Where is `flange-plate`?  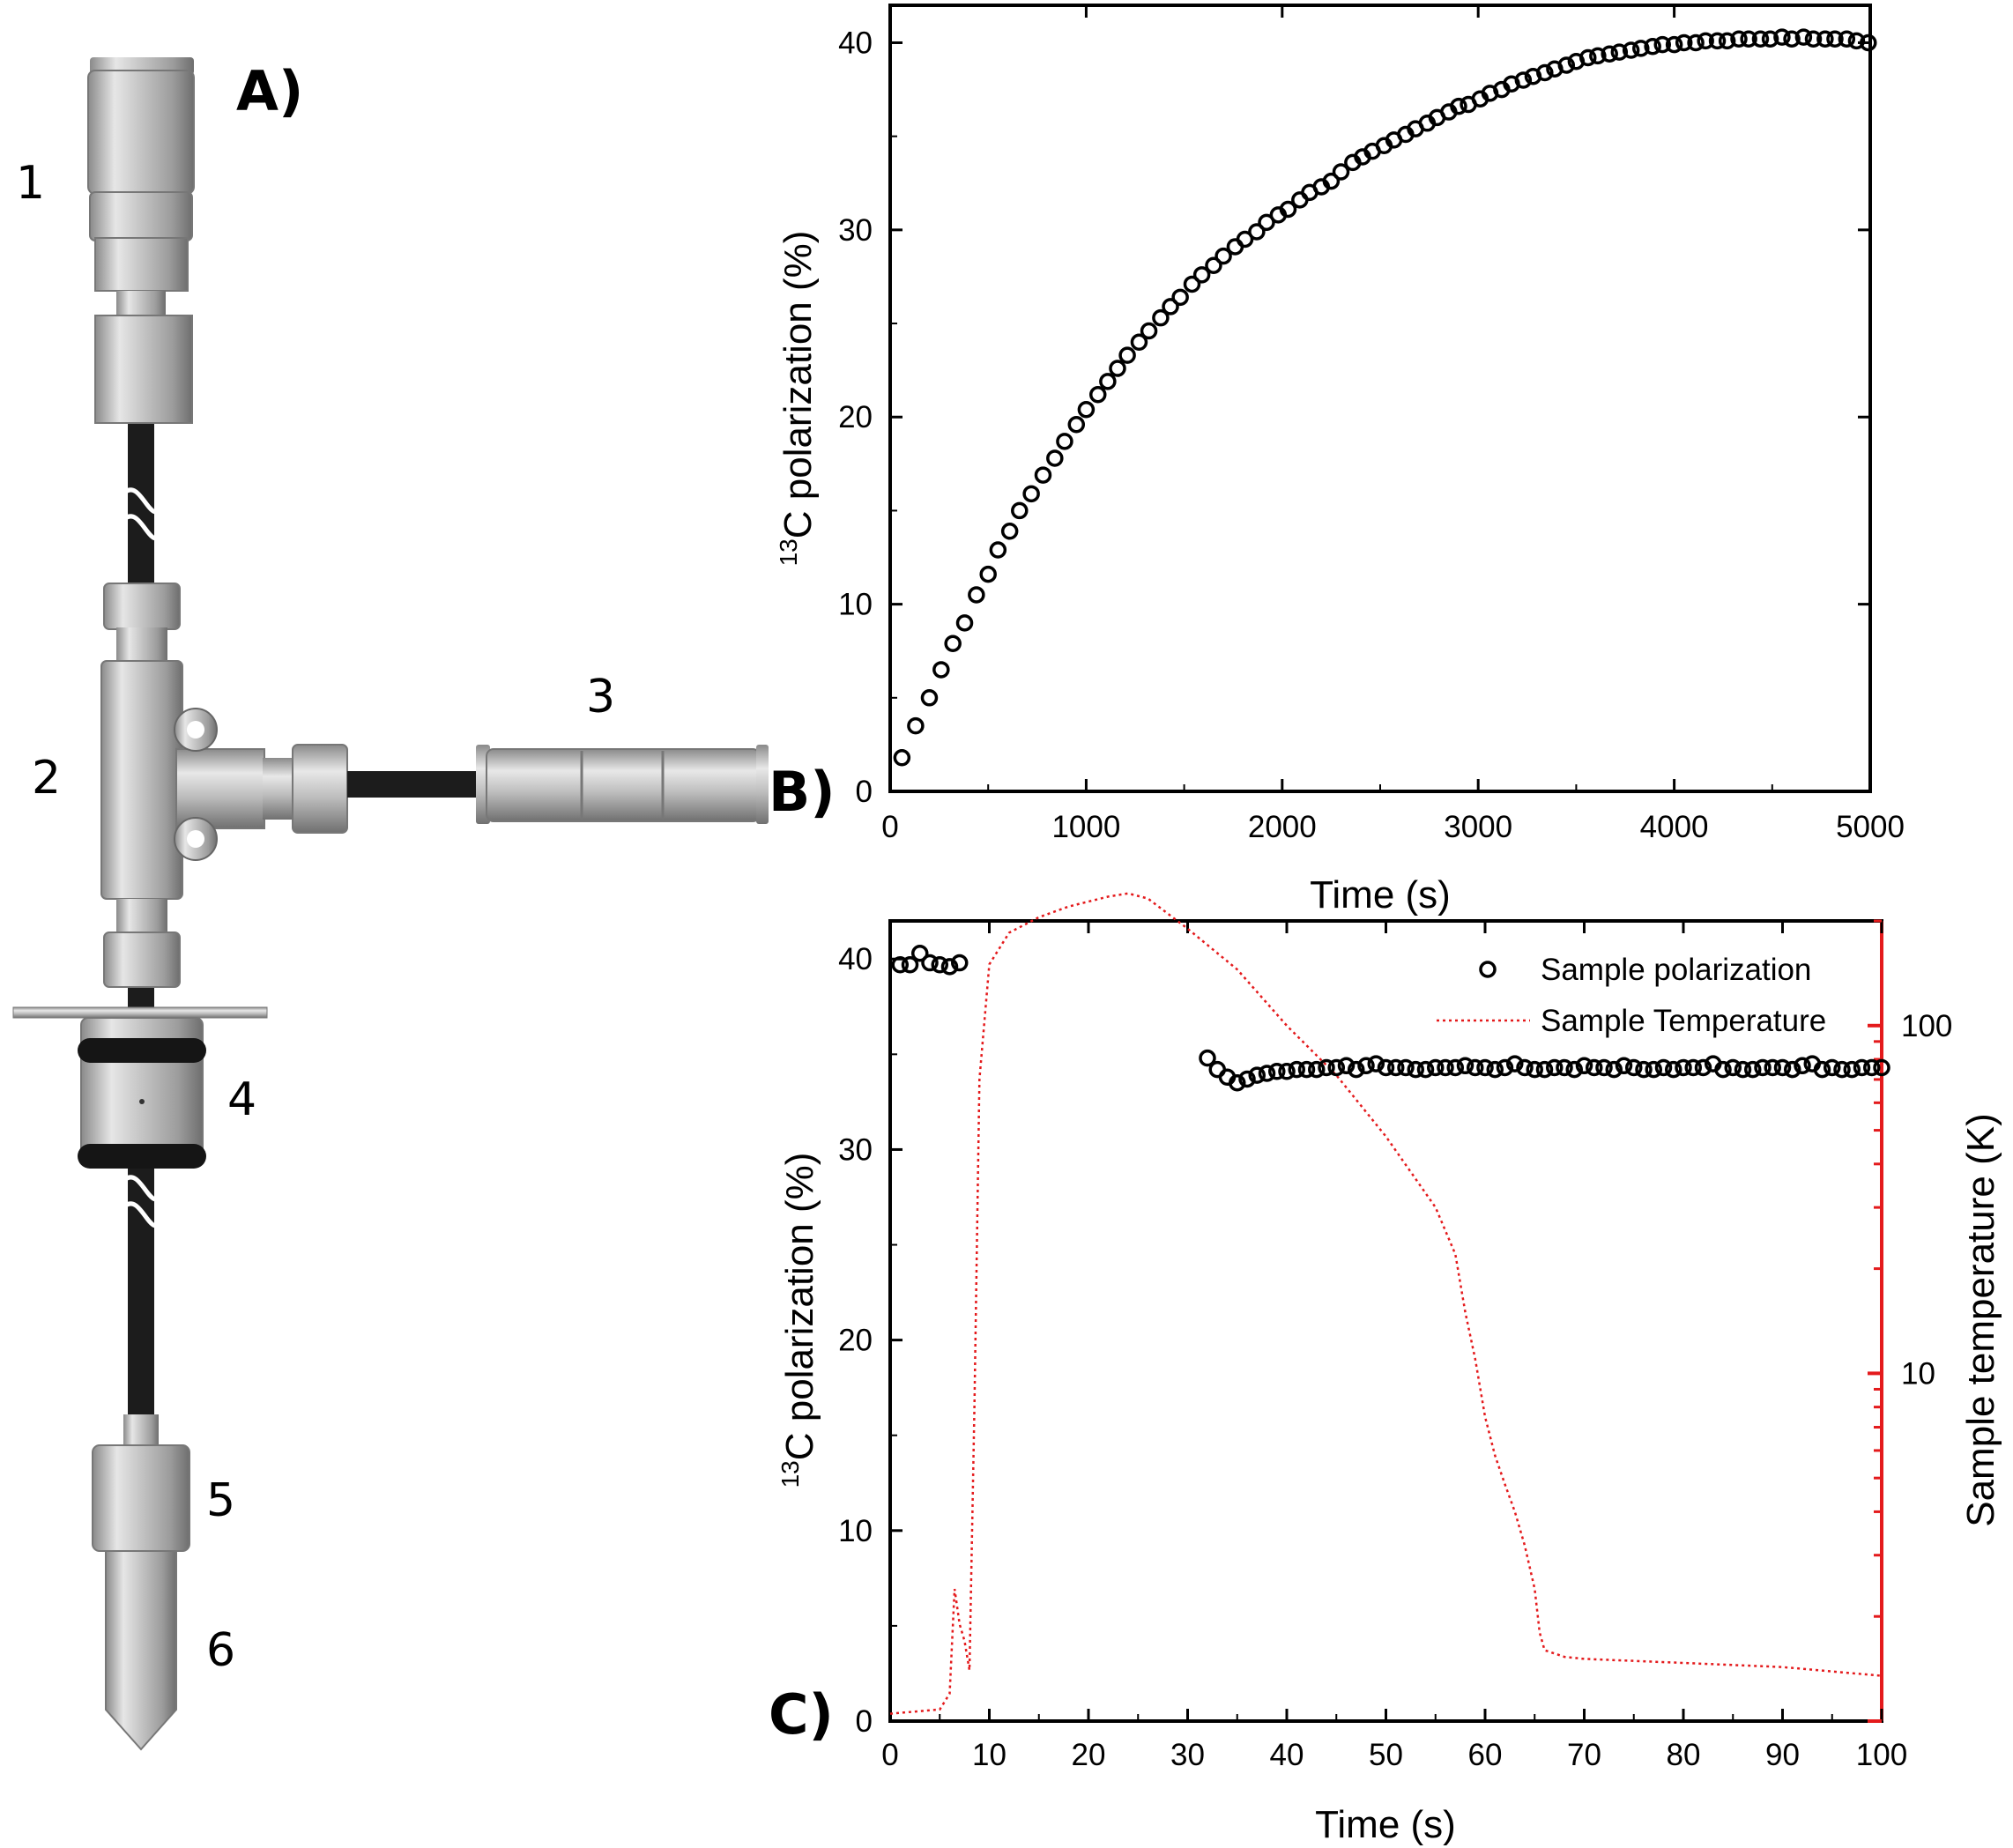
flange-plate is located at coordinates (140, 1012).